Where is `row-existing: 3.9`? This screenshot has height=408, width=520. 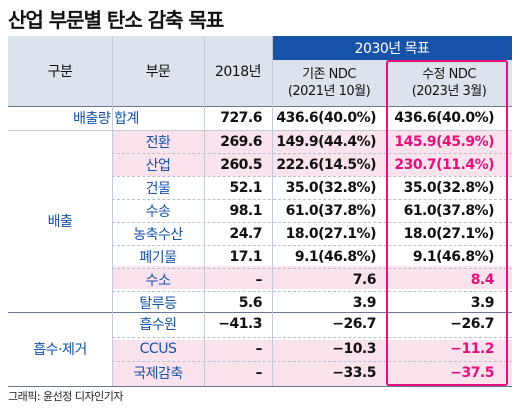
row-existing: 3.9 is located at coordinates (364, 302).